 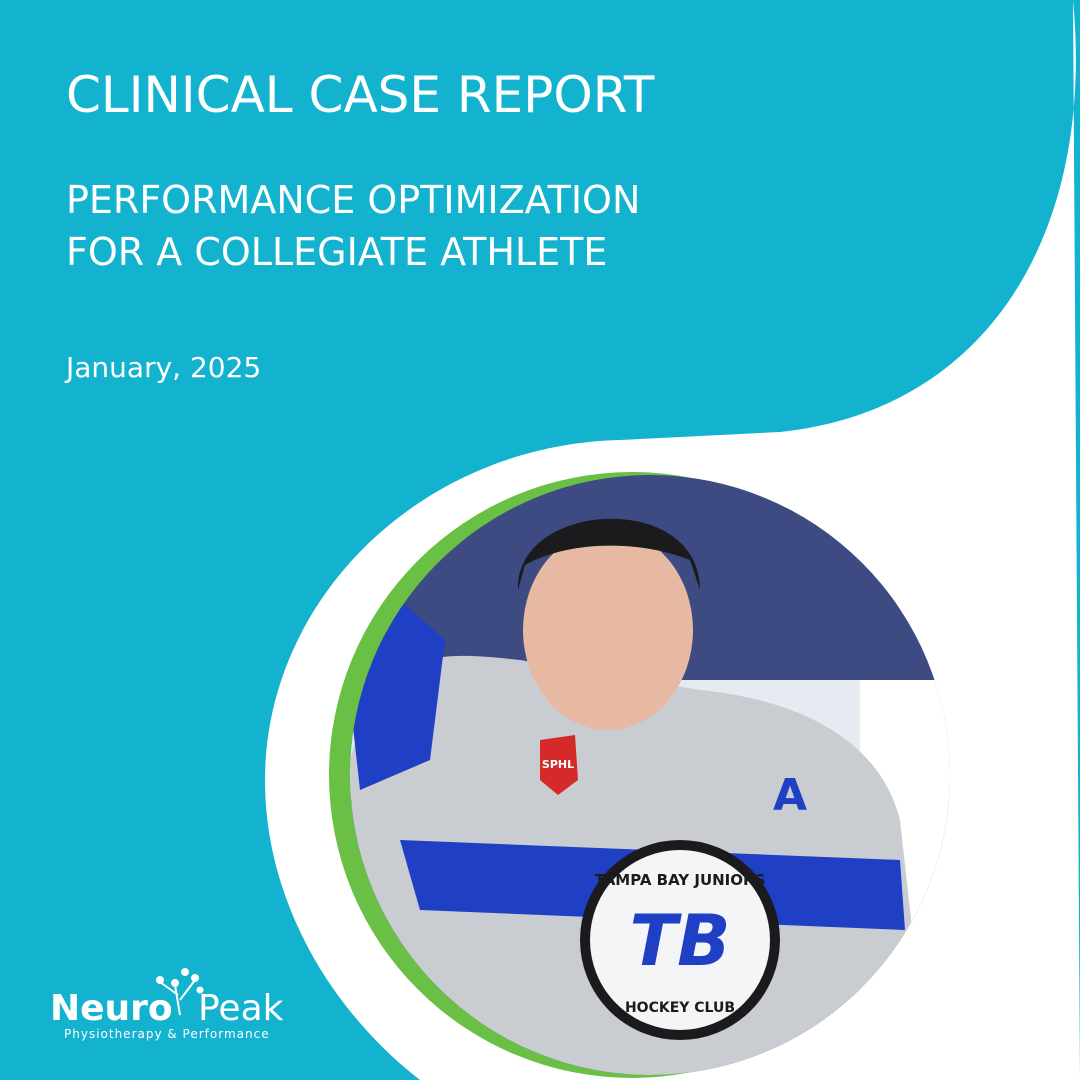 I want to click on sleeve, so click(x=397, y=695).